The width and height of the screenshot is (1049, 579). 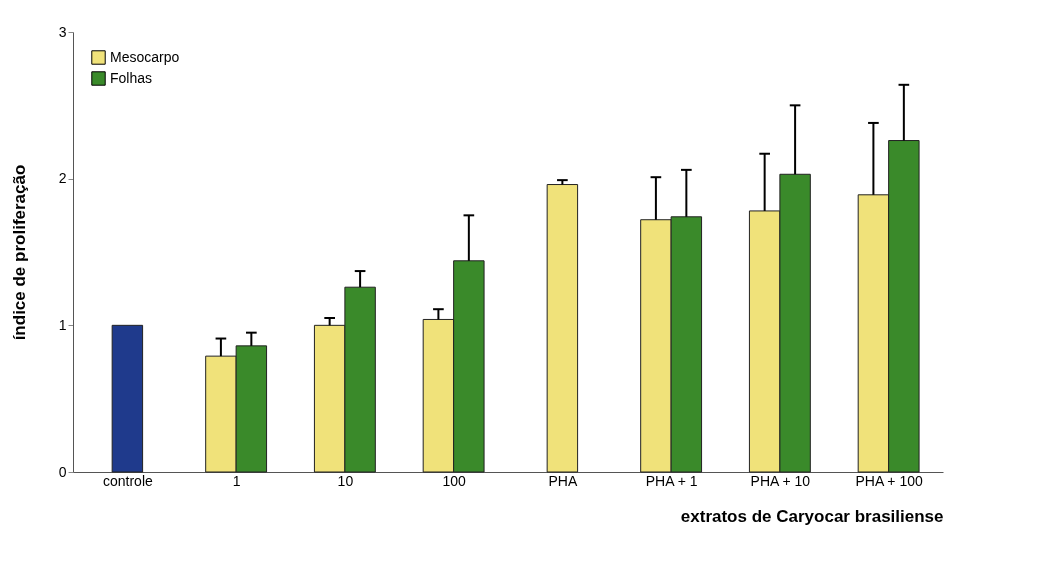 I want to click on x-axis-title: extratos de Caryocar brasiliense, so click(x=812, y=516).